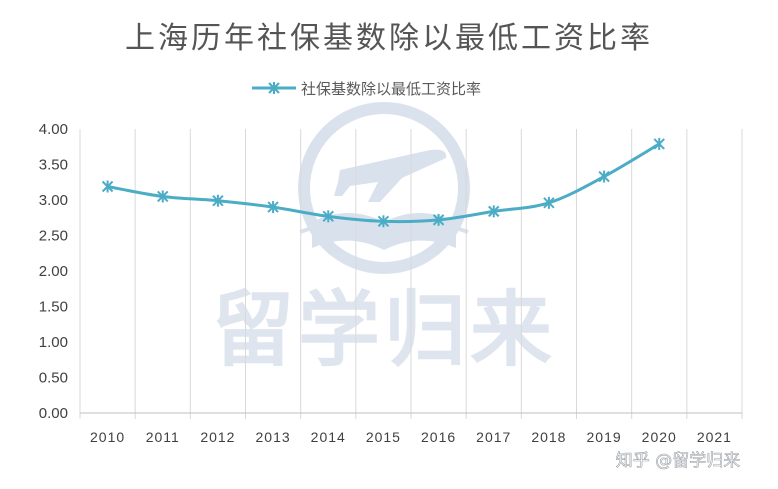 Image resolution: width=778 pixels, height=489 pixels. What do you see at coordinates (384, 188) in the screenshot?
I see `airplane-book-logo-icon` at bounding box center [384, 188].